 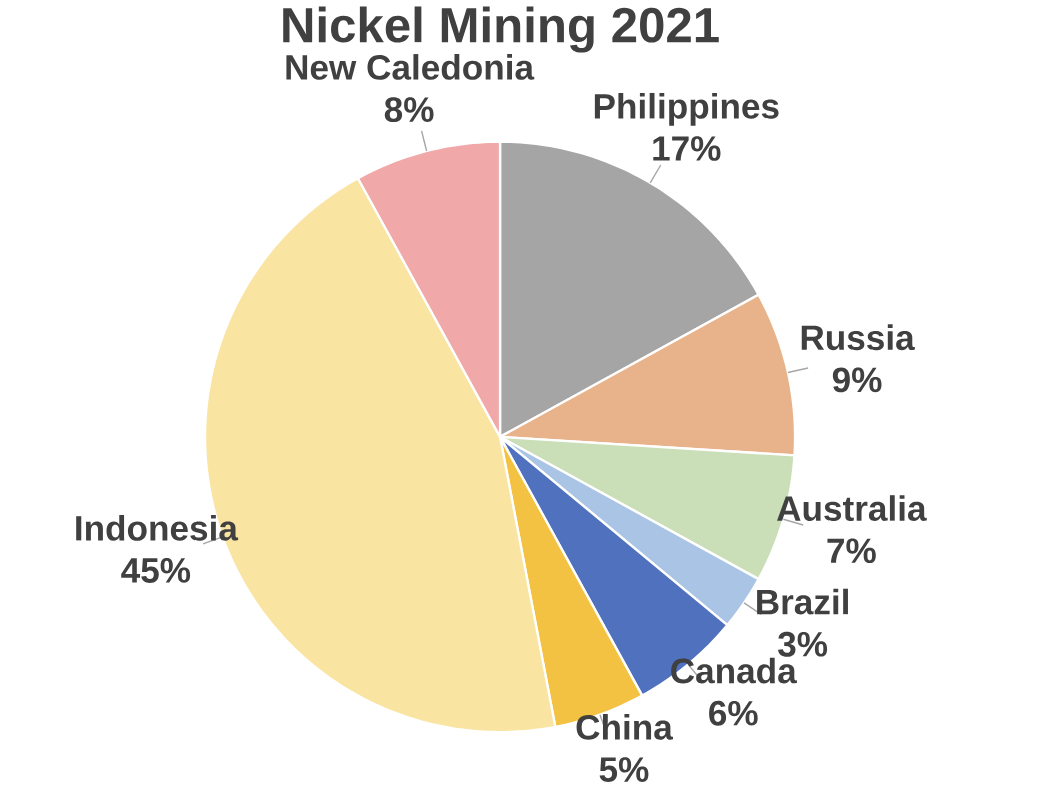 I want to click on slice-label: Australia, so click(x=852, y=508).